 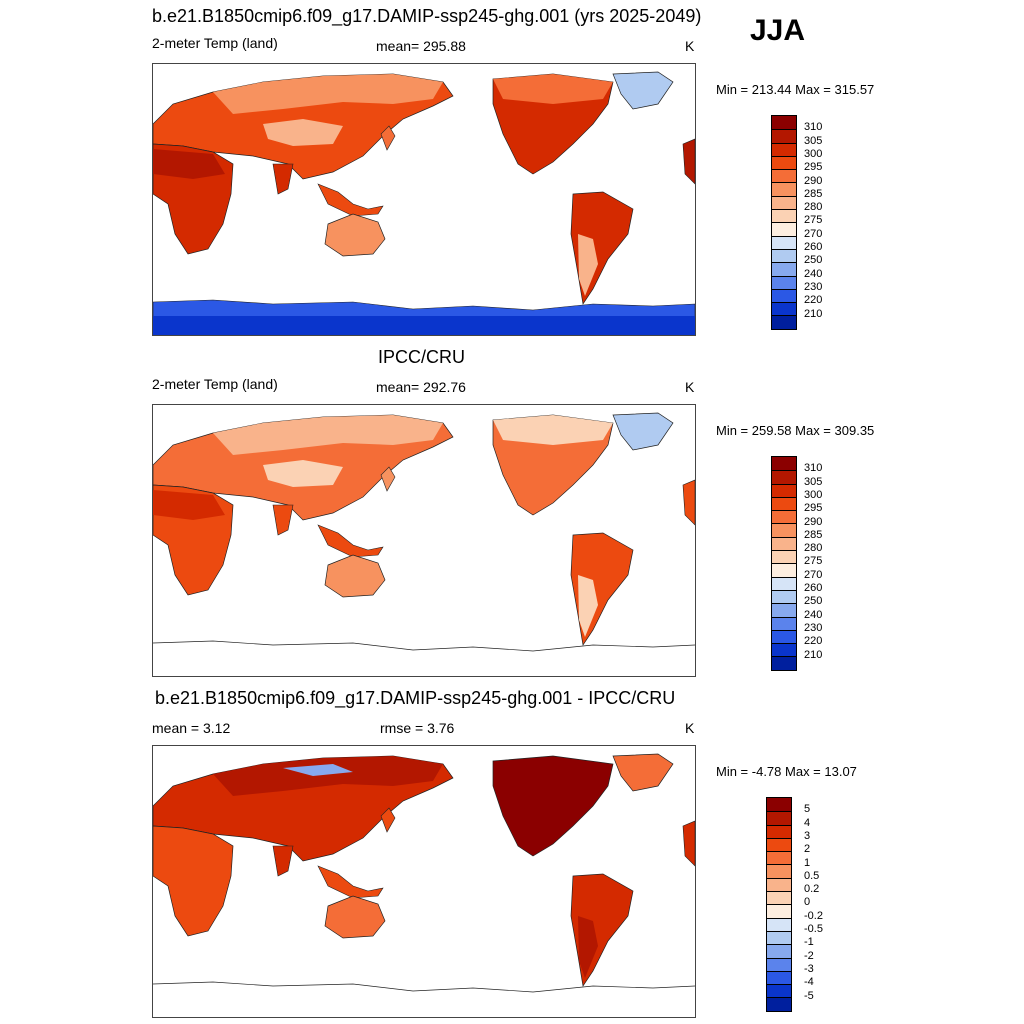 What do you see at coordinates (807, 809) in the screenshot?
I see `colorbar-tick-label: 5` at bounding box center [807, 809].